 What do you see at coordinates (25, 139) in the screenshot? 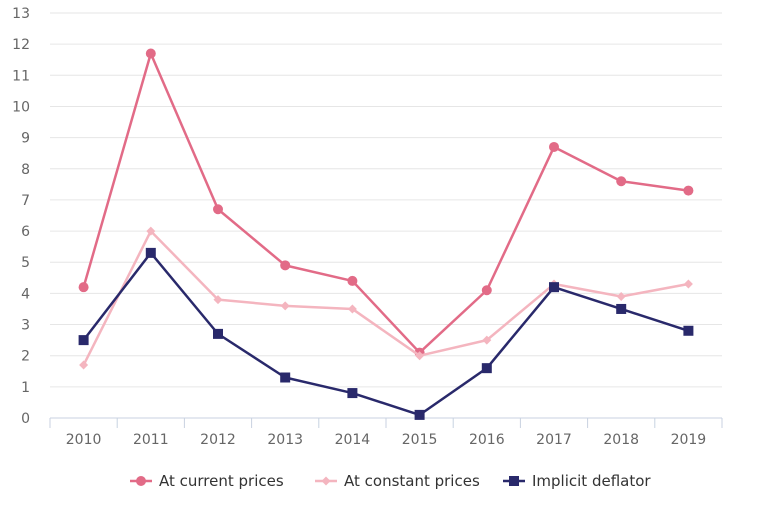
I see `y-tick-label: 9` at bounding box center [25, 139].